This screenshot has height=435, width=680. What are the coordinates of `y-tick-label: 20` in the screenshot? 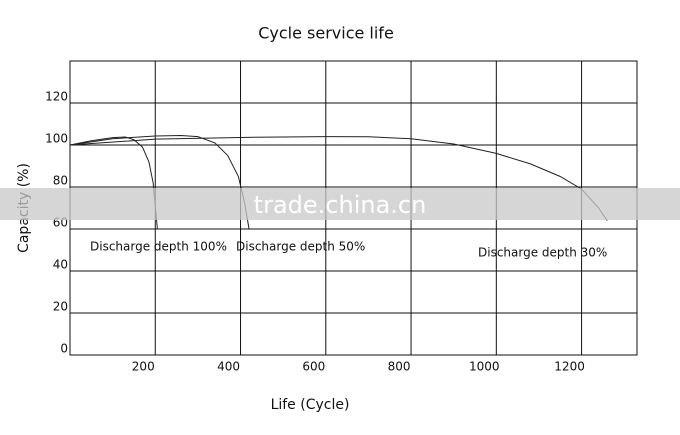 It's located at (60, 307).